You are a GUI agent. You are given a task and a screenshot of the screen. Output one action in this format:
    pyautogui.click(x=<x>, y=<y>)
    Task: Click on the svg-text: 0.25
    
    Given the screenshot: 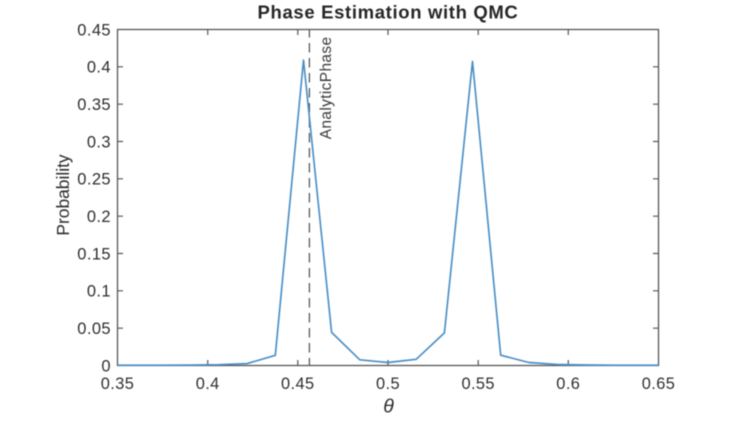 What is the action you would take?
    pyautogui.click(x=94, y=180)
    